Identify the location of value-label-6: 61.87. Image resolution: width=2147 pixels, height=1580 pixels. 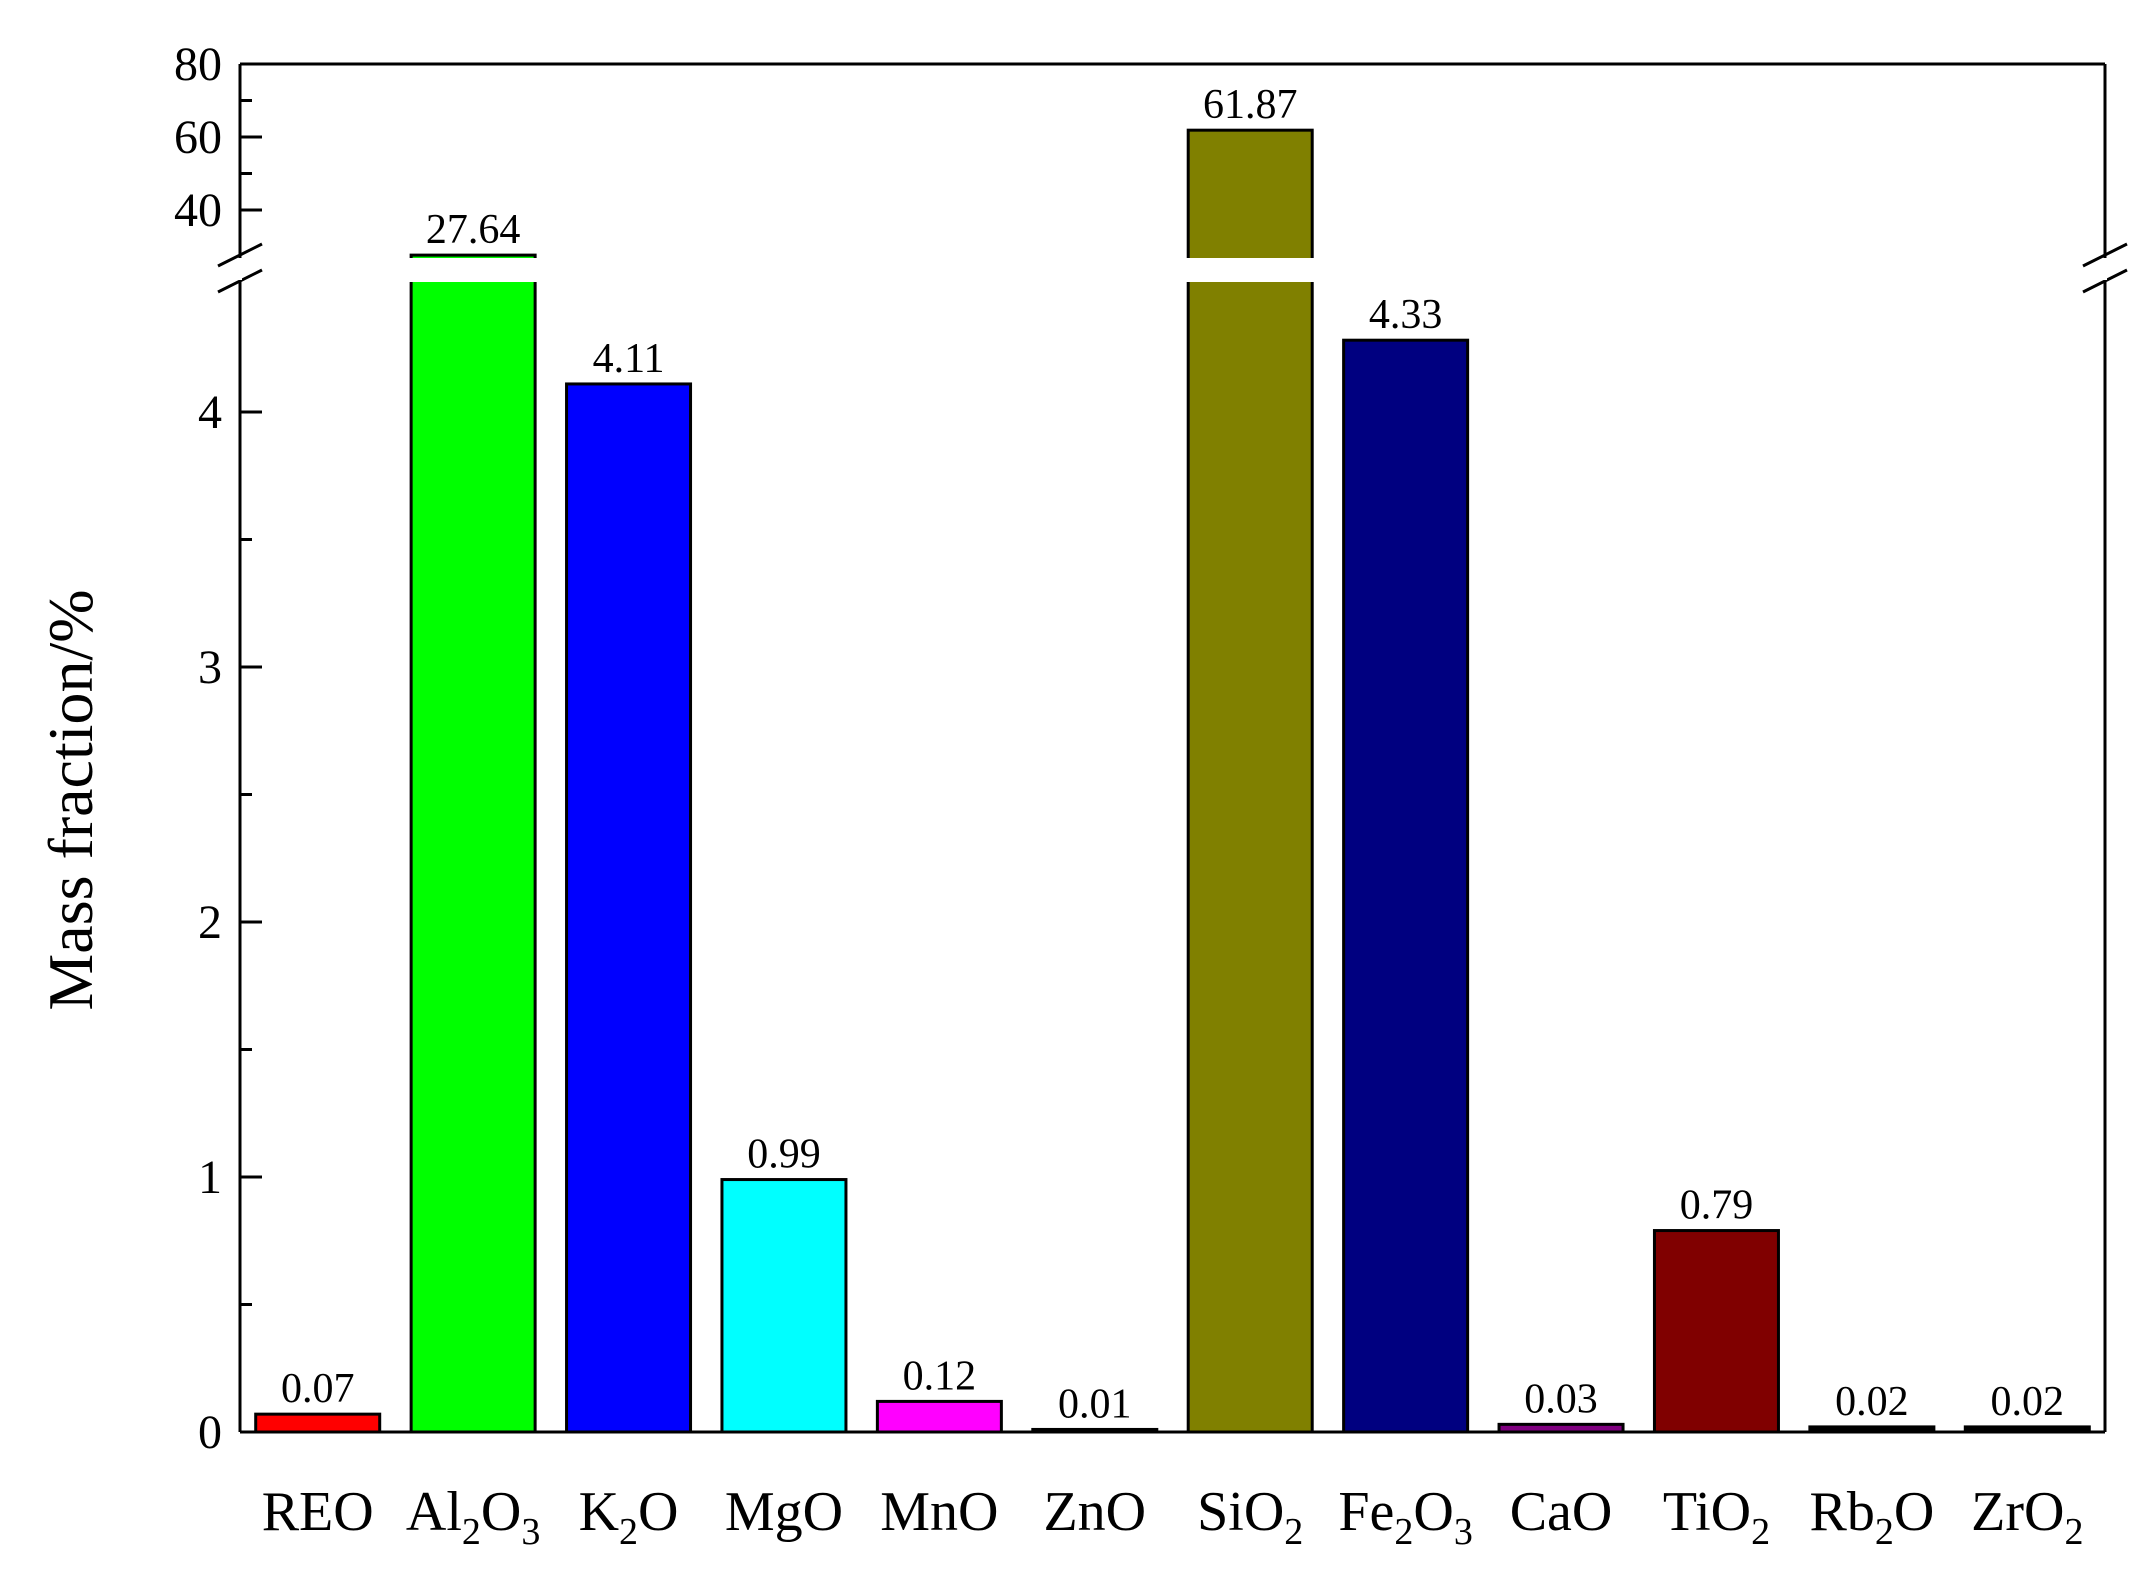
(1250, 105).